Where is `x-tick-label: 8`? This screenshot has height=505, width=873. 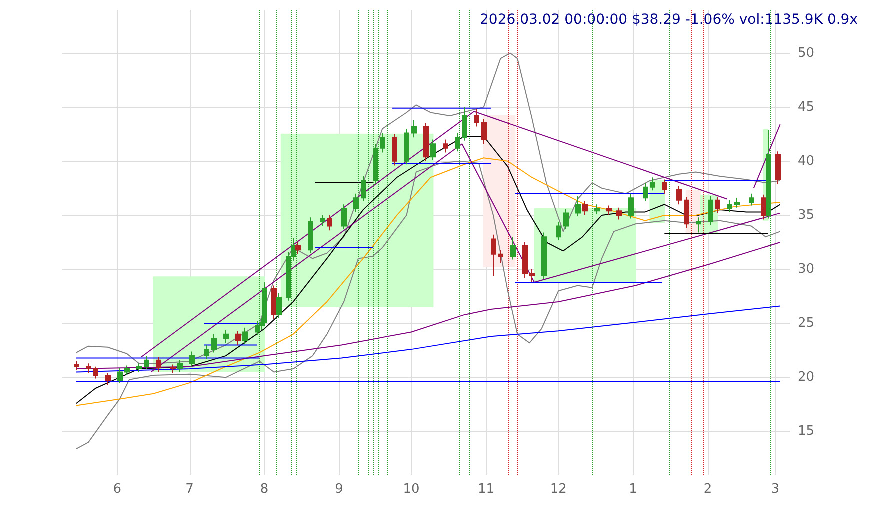 x-tick-label: 8 is located at coordinates (264, 489).